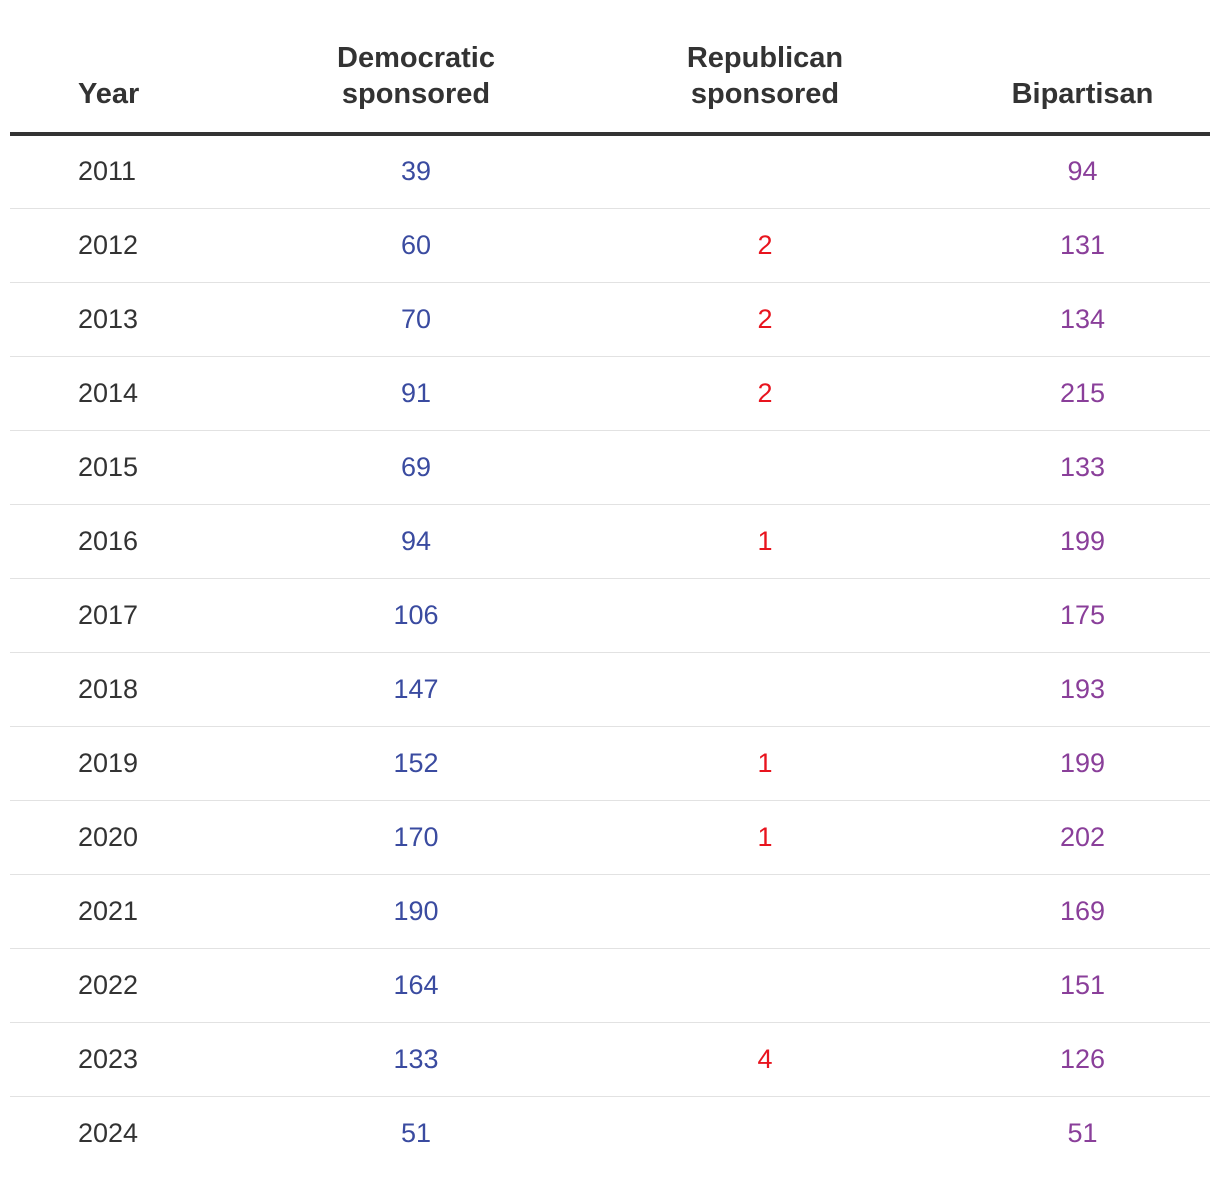 This screenshot has height=1182, width=1220. What do you see at coordinates (108, 1059) in the screenshot?
I see `year-cell: 2023` at bounding box center [108, 1059].